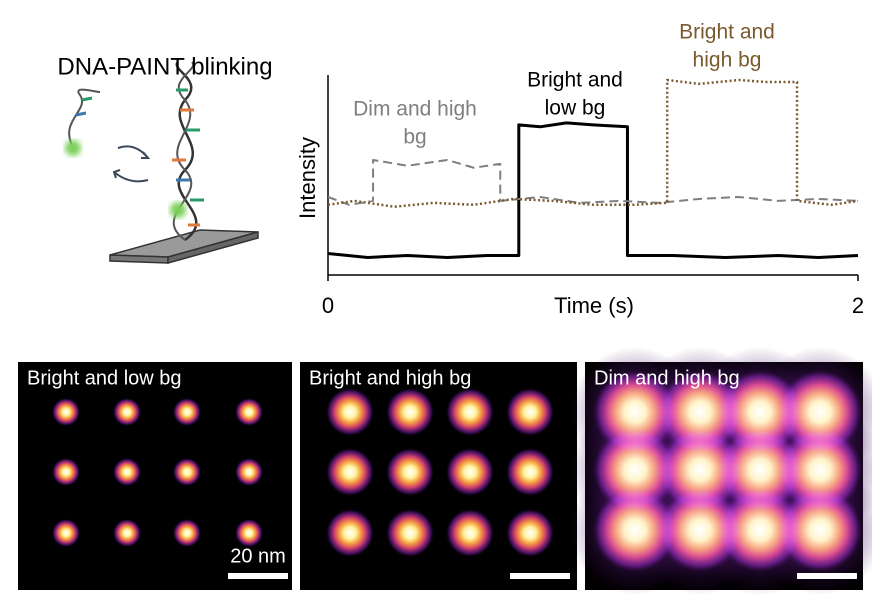 This screenshot has width=872, height=603. I want to click on annotation: low bg, so click(575, 108).